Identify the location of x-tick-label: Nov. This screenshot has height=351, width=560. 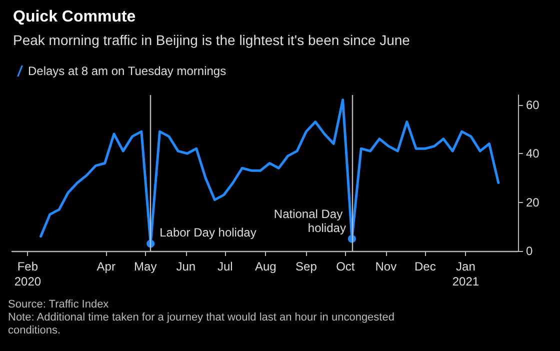
(386, 267).